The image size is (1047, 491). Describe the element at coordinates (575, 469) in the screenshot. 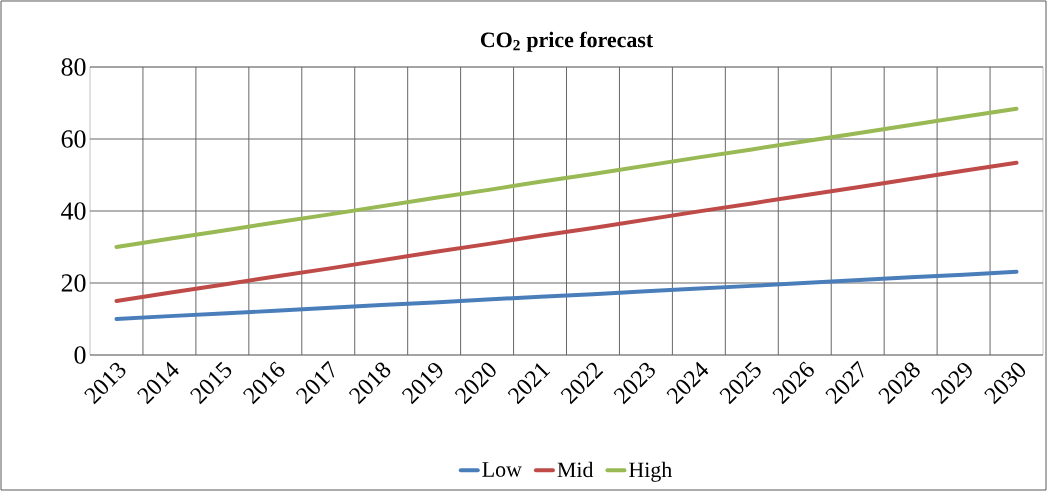

I see `legend-label: Mid` at that location.